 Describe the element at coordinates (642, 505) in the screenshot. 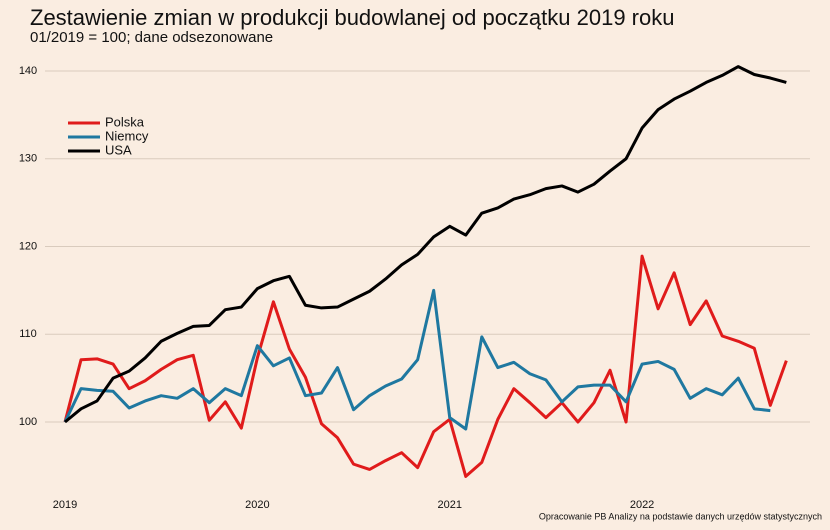

I see `x-tick-label: 2022` at that location.